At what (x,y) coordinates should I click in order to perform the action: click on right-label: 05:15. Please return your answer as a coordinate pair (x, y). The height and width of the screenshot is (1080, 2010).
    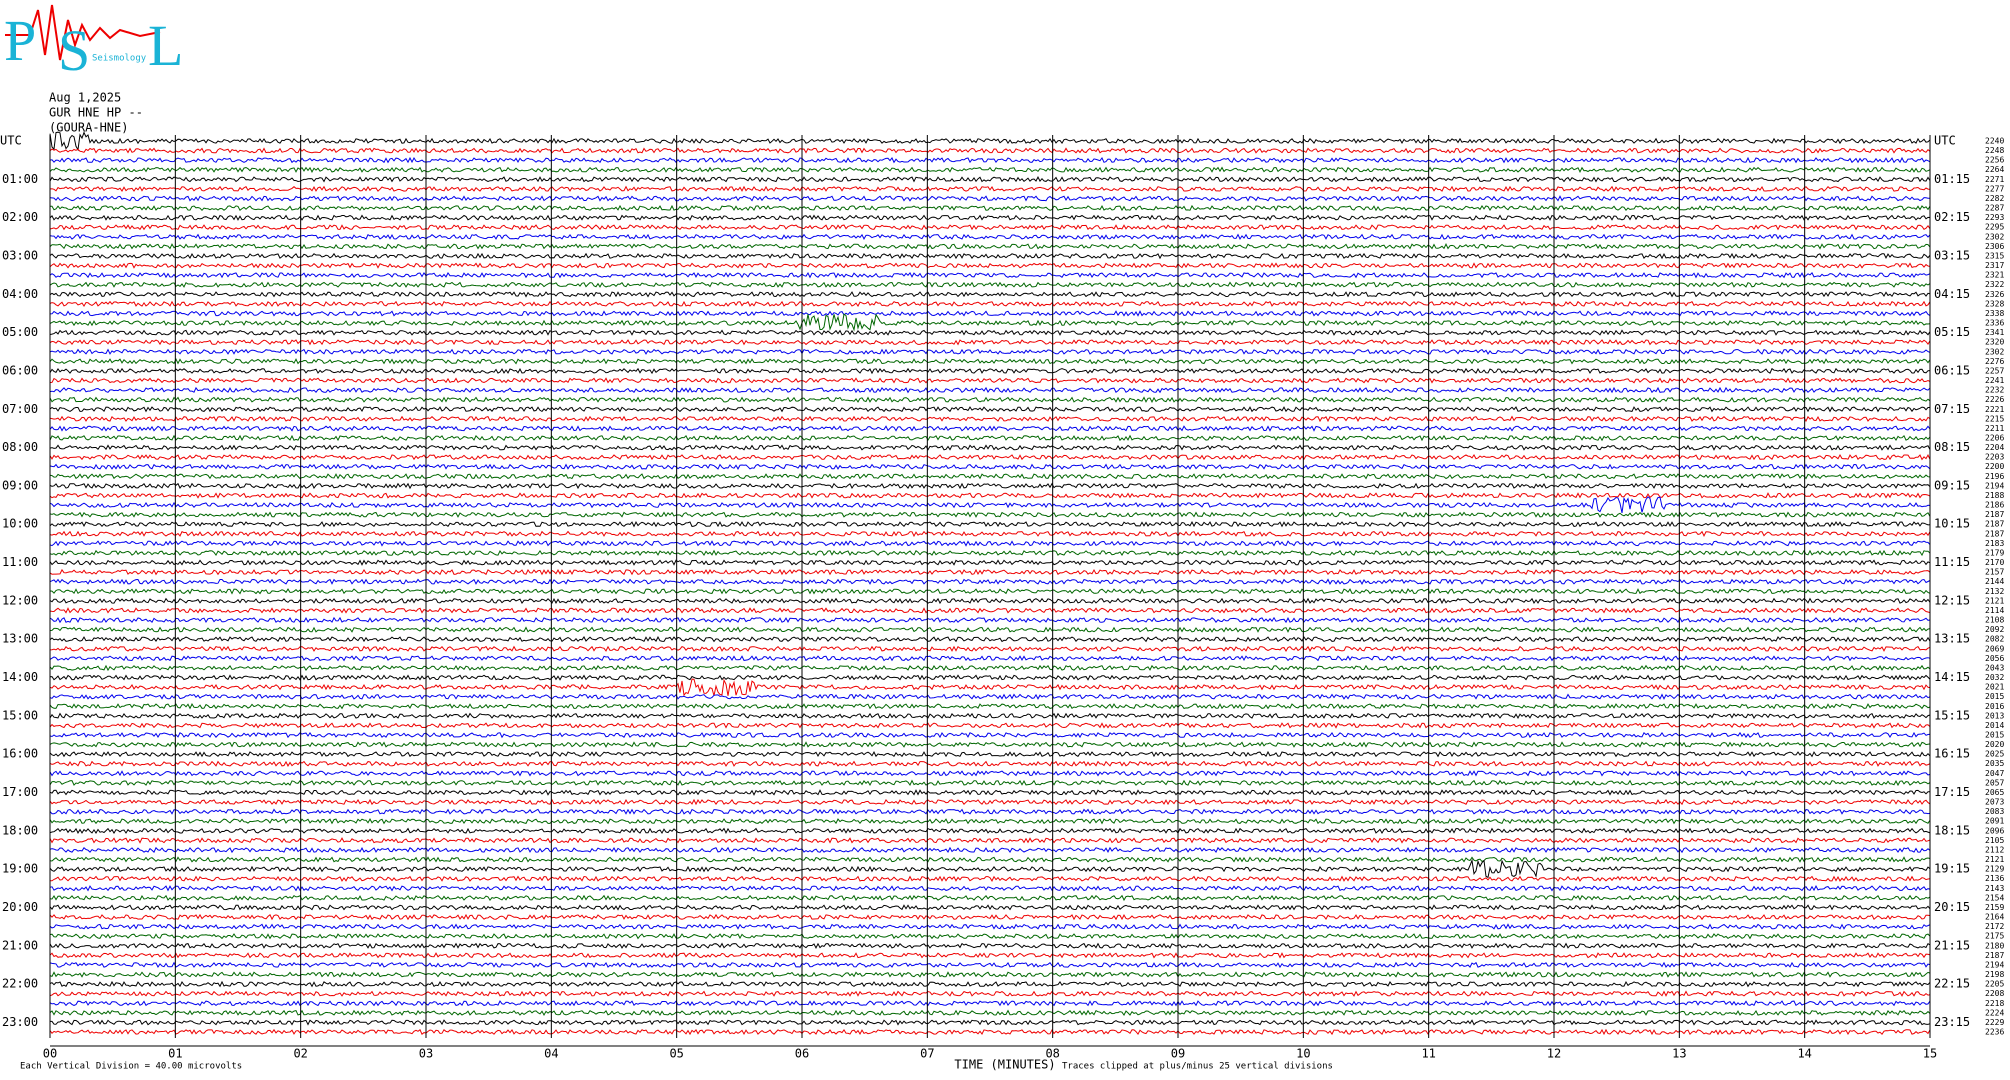
    Looking at the image, I should click on (1952, 332).